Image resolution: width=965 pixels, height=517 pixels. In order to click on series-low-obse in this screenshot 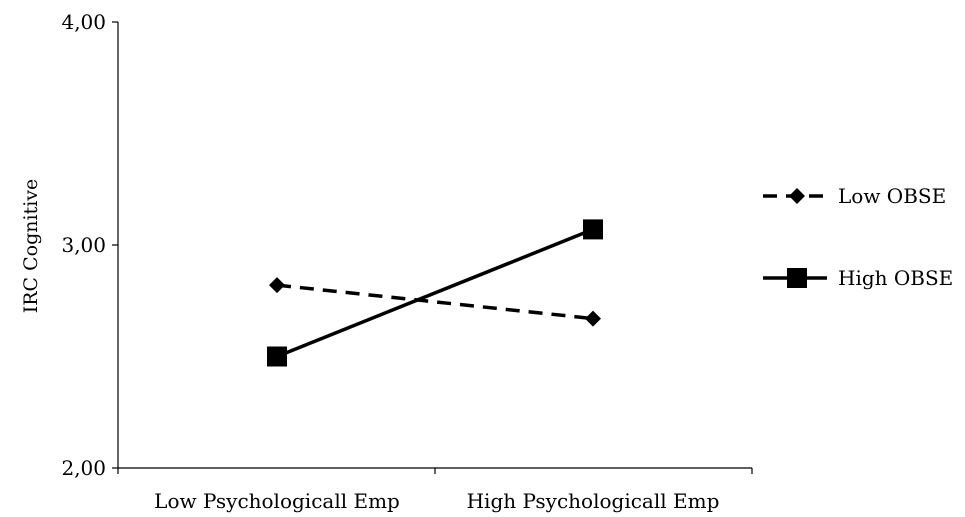, I will do `click(435, 302)`.